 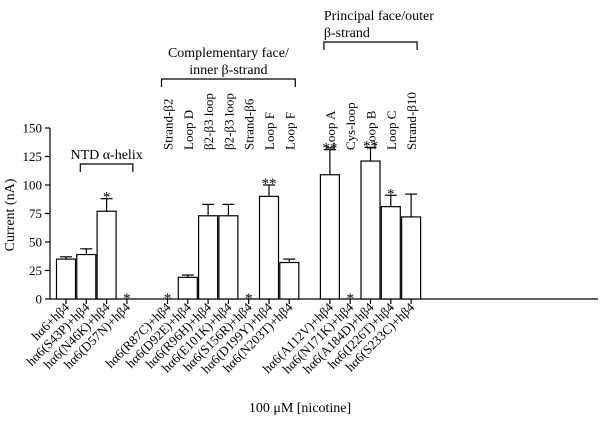 I want to click on region-annotation: Loop B, so click(x=371, y=130).